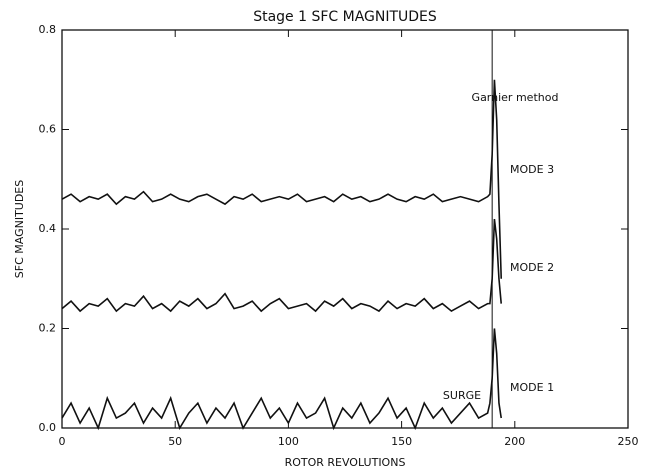 The width and height of the screenshot is (651, 472). I want to click on annotation: SURGE, so click(462, 395).